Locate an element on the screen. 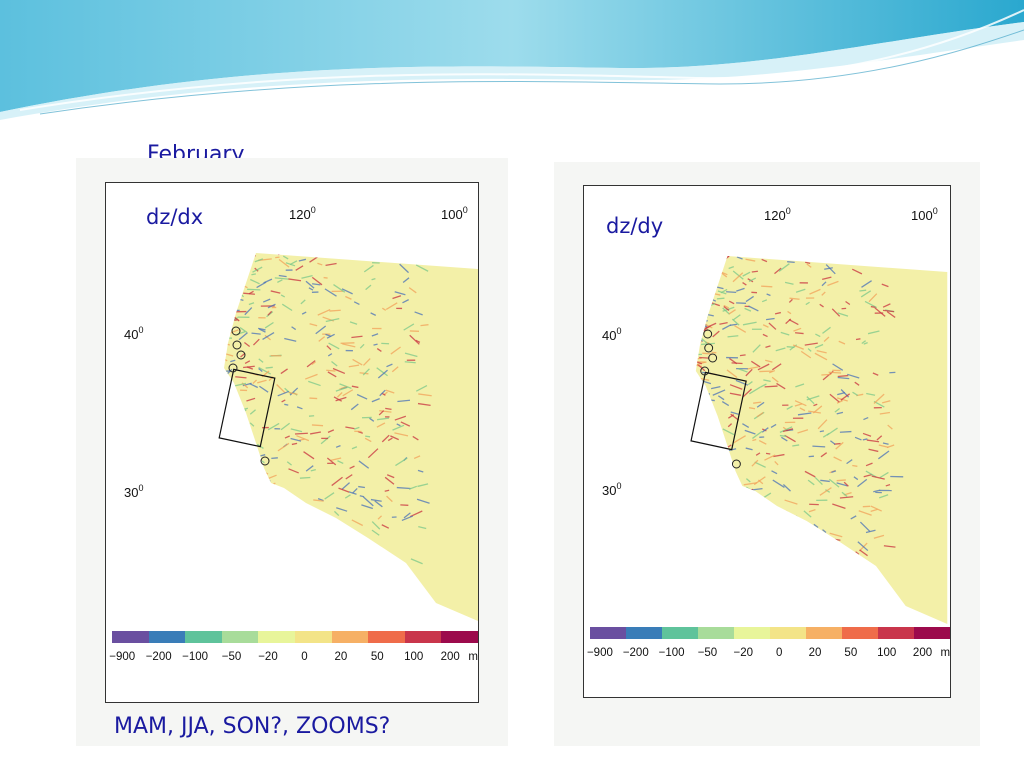  panel-label-dzdy: dz/dy is located at coordinates (635, 226).